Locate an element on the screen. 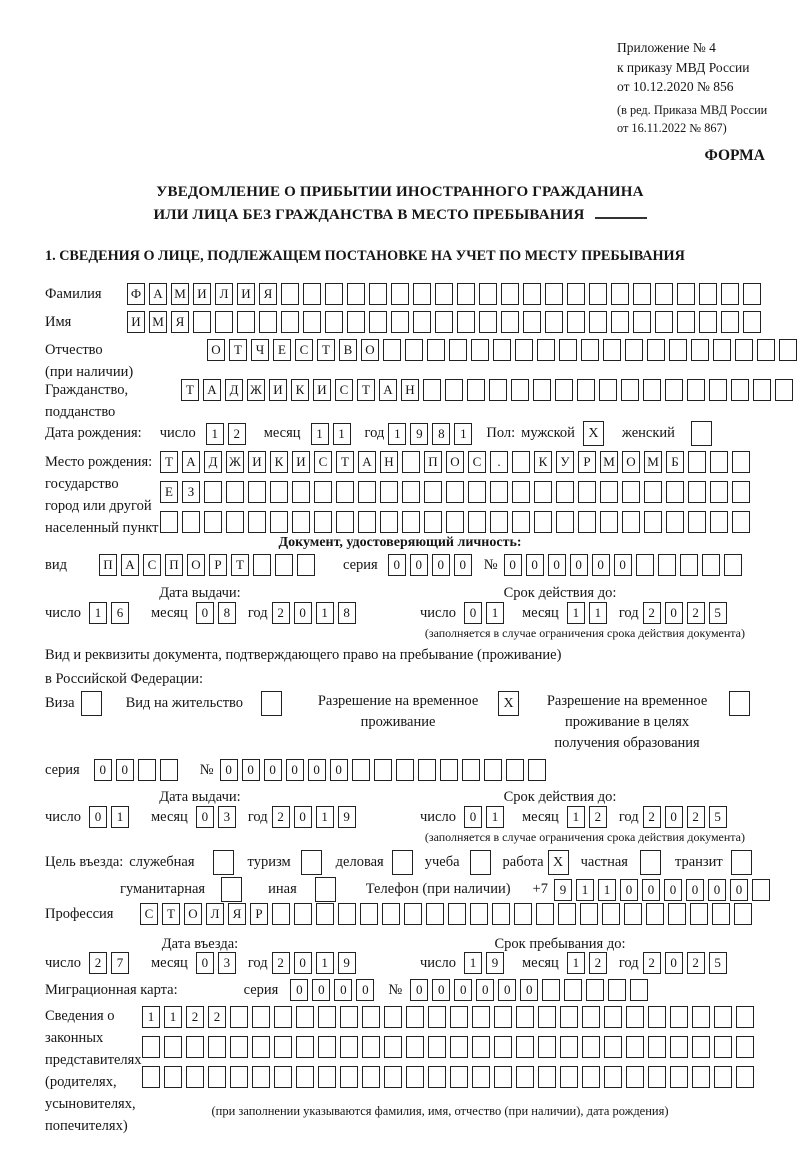  purpose-official-checkbox is located at coordinates (225, 862).